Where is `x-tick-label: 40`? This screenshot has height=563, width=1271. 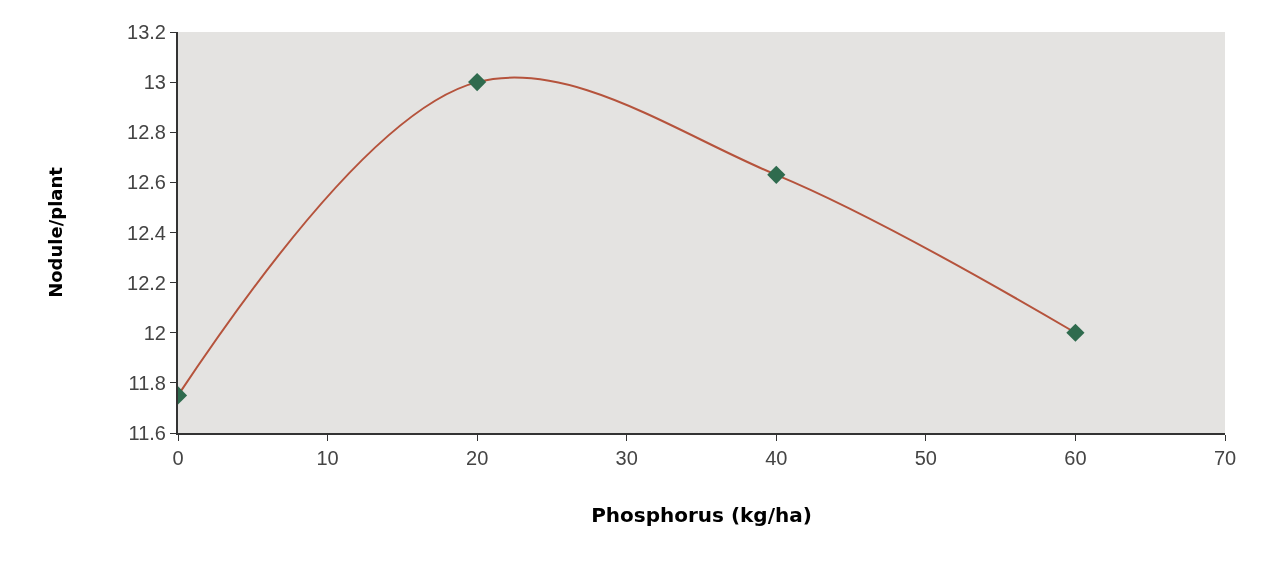
x-tick-label: 40 is located at coordinates (776, 458).